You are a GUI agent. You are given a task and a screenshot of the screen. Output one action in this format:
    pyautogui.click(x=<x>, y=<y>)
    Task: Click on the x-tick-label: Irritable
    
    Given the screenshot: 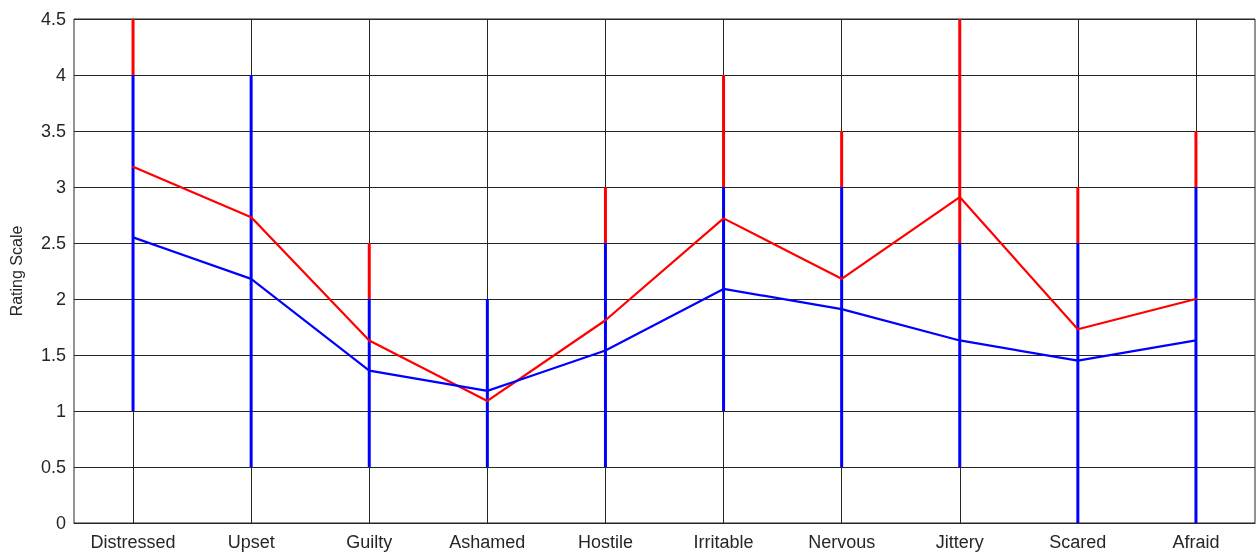 What is the action you would take?
    pyautogui.click(x=723, y=542)
    